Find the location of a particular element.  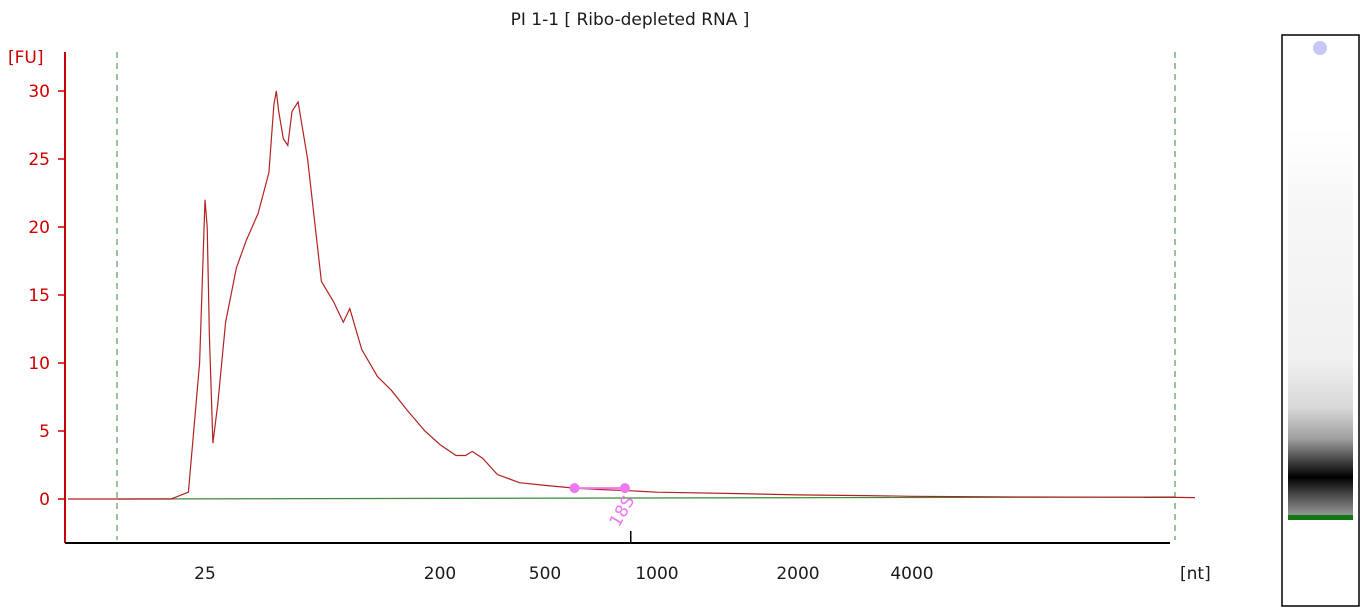

y-tick-label: 30 is located at coordinates (39, 92).